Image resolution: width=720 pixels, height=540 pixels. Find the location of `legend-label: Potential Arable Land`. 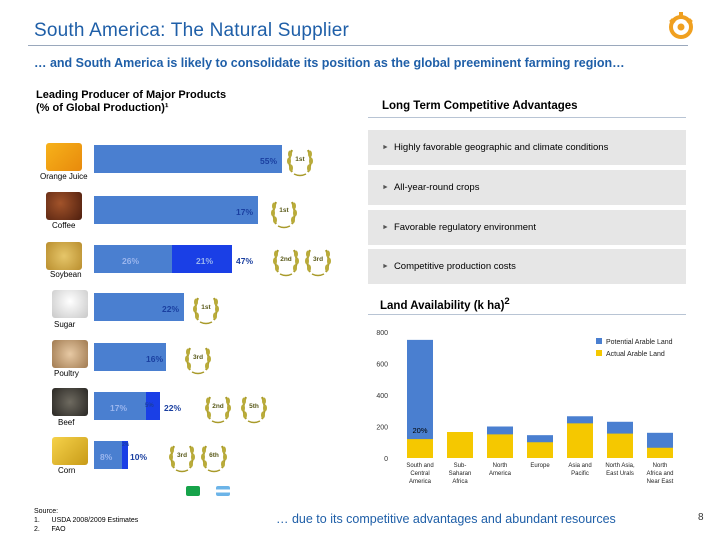

legend-label: Potential Arable Land is located at coordinates (639, 342).